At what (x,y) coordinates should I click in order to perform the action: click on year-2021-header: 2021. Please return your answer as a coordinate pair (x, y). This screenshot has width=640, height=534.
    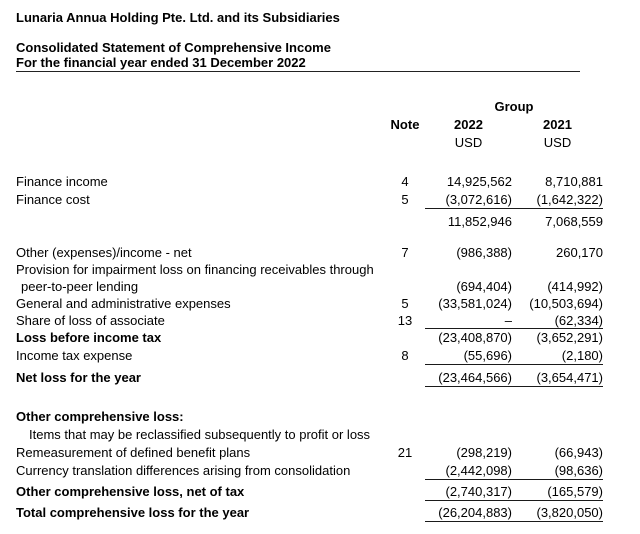
    Looking at the image, I should click on (557, 124).